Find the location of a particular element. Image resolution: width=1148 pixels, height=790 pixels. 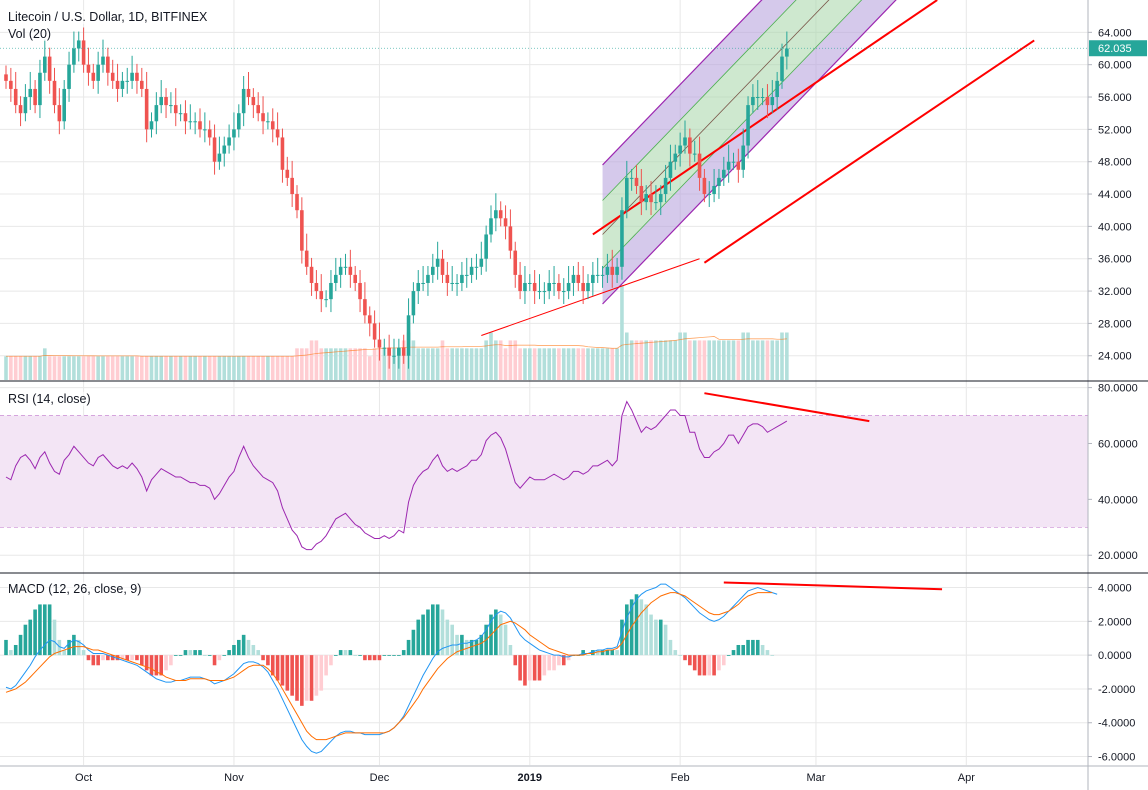

macd-label: MACD (12, 26, close, 9) is located at coordinates (75, 589).